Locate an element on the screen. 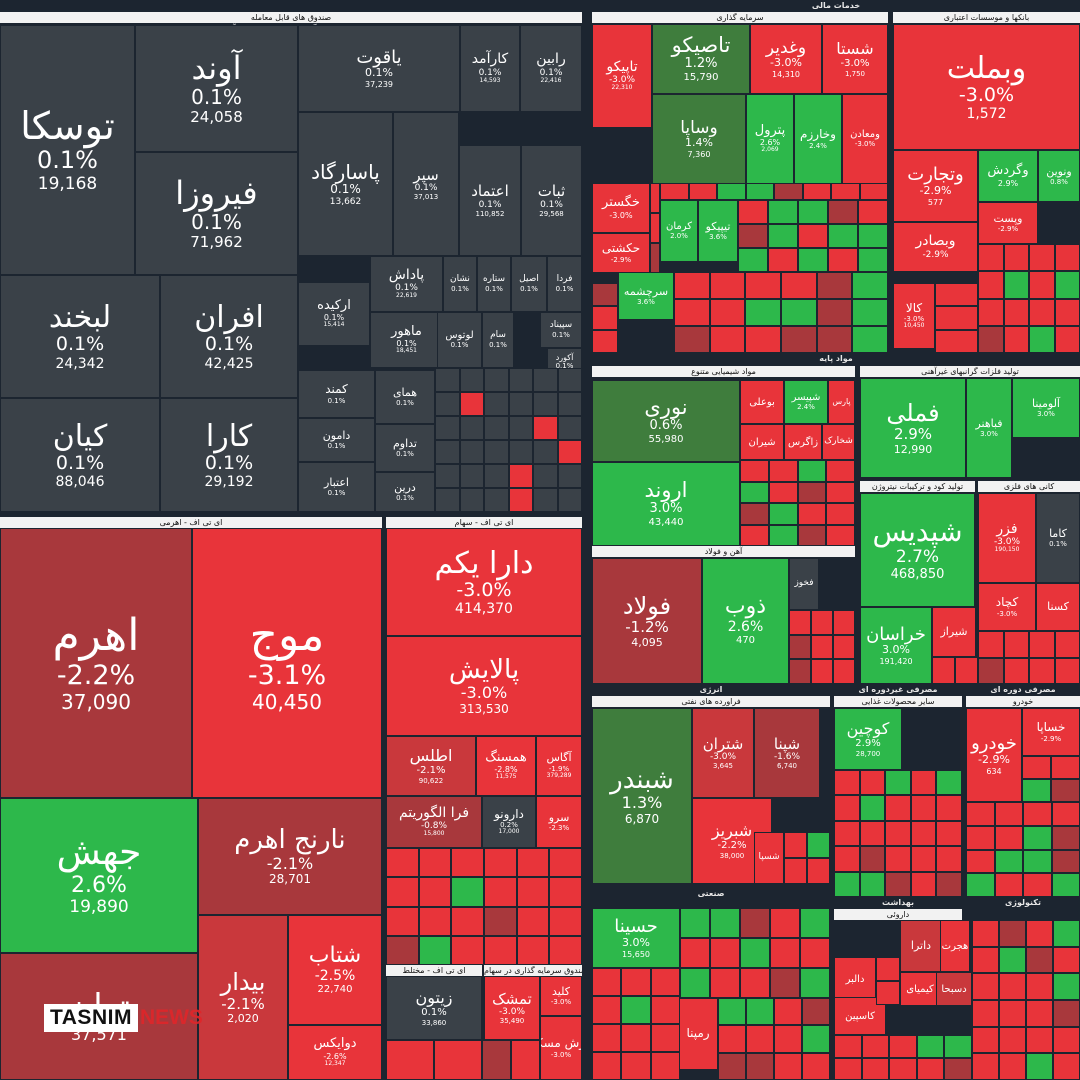  tile-جهش: جهش 2.6% 19,890 is located at coordinates (99, 875).